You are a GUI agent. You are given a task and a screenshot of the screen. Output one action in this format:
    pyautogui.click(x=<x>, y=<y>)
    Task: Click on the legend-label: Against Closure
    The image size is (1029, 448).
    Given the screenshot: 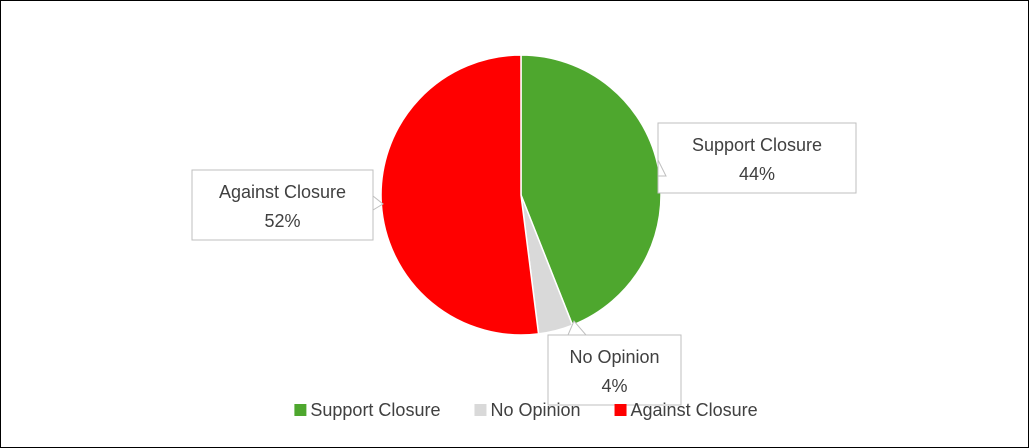 What is the action you would take?
    pyautogui.click(x=694, y=410)
    